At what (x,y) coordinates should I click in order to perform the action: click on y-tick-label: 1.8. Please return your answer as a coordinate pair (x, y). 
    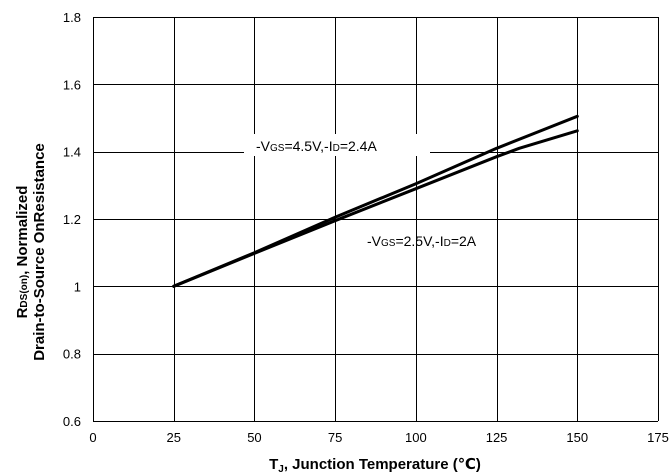
    Looking at the image, I should click on (72, 17).